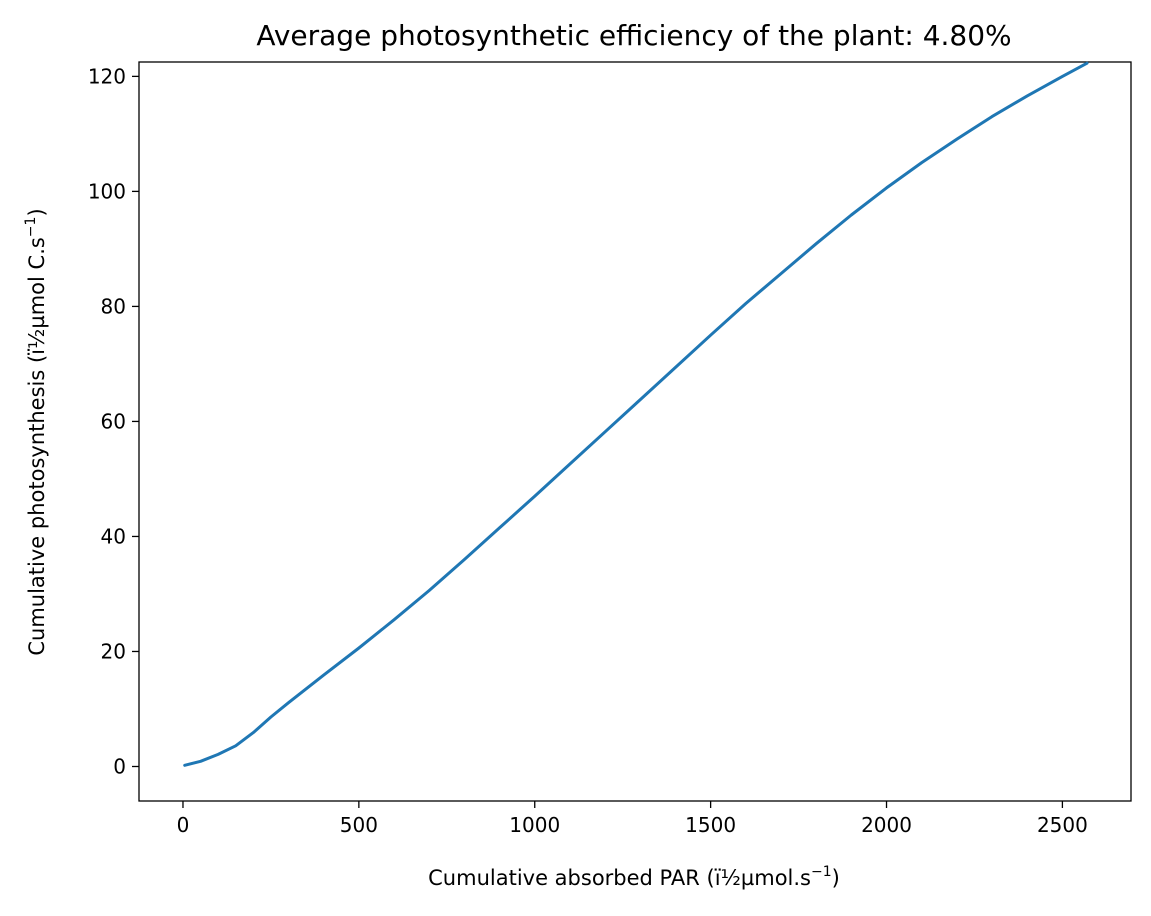 This screenshot has width=1151, height=916. I want to click on x-tick-label: 1500, so click(710, 825).